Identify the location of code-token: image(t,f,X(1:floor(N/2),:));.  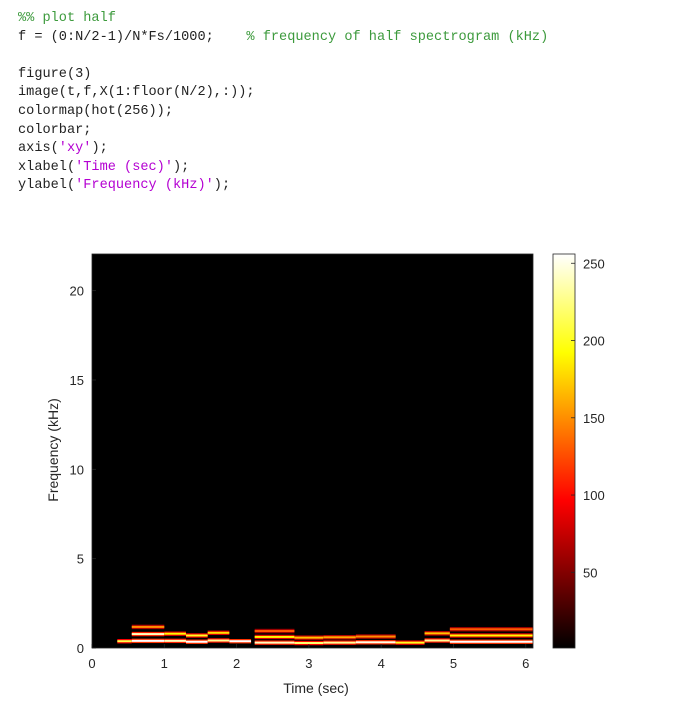
(136, 93).